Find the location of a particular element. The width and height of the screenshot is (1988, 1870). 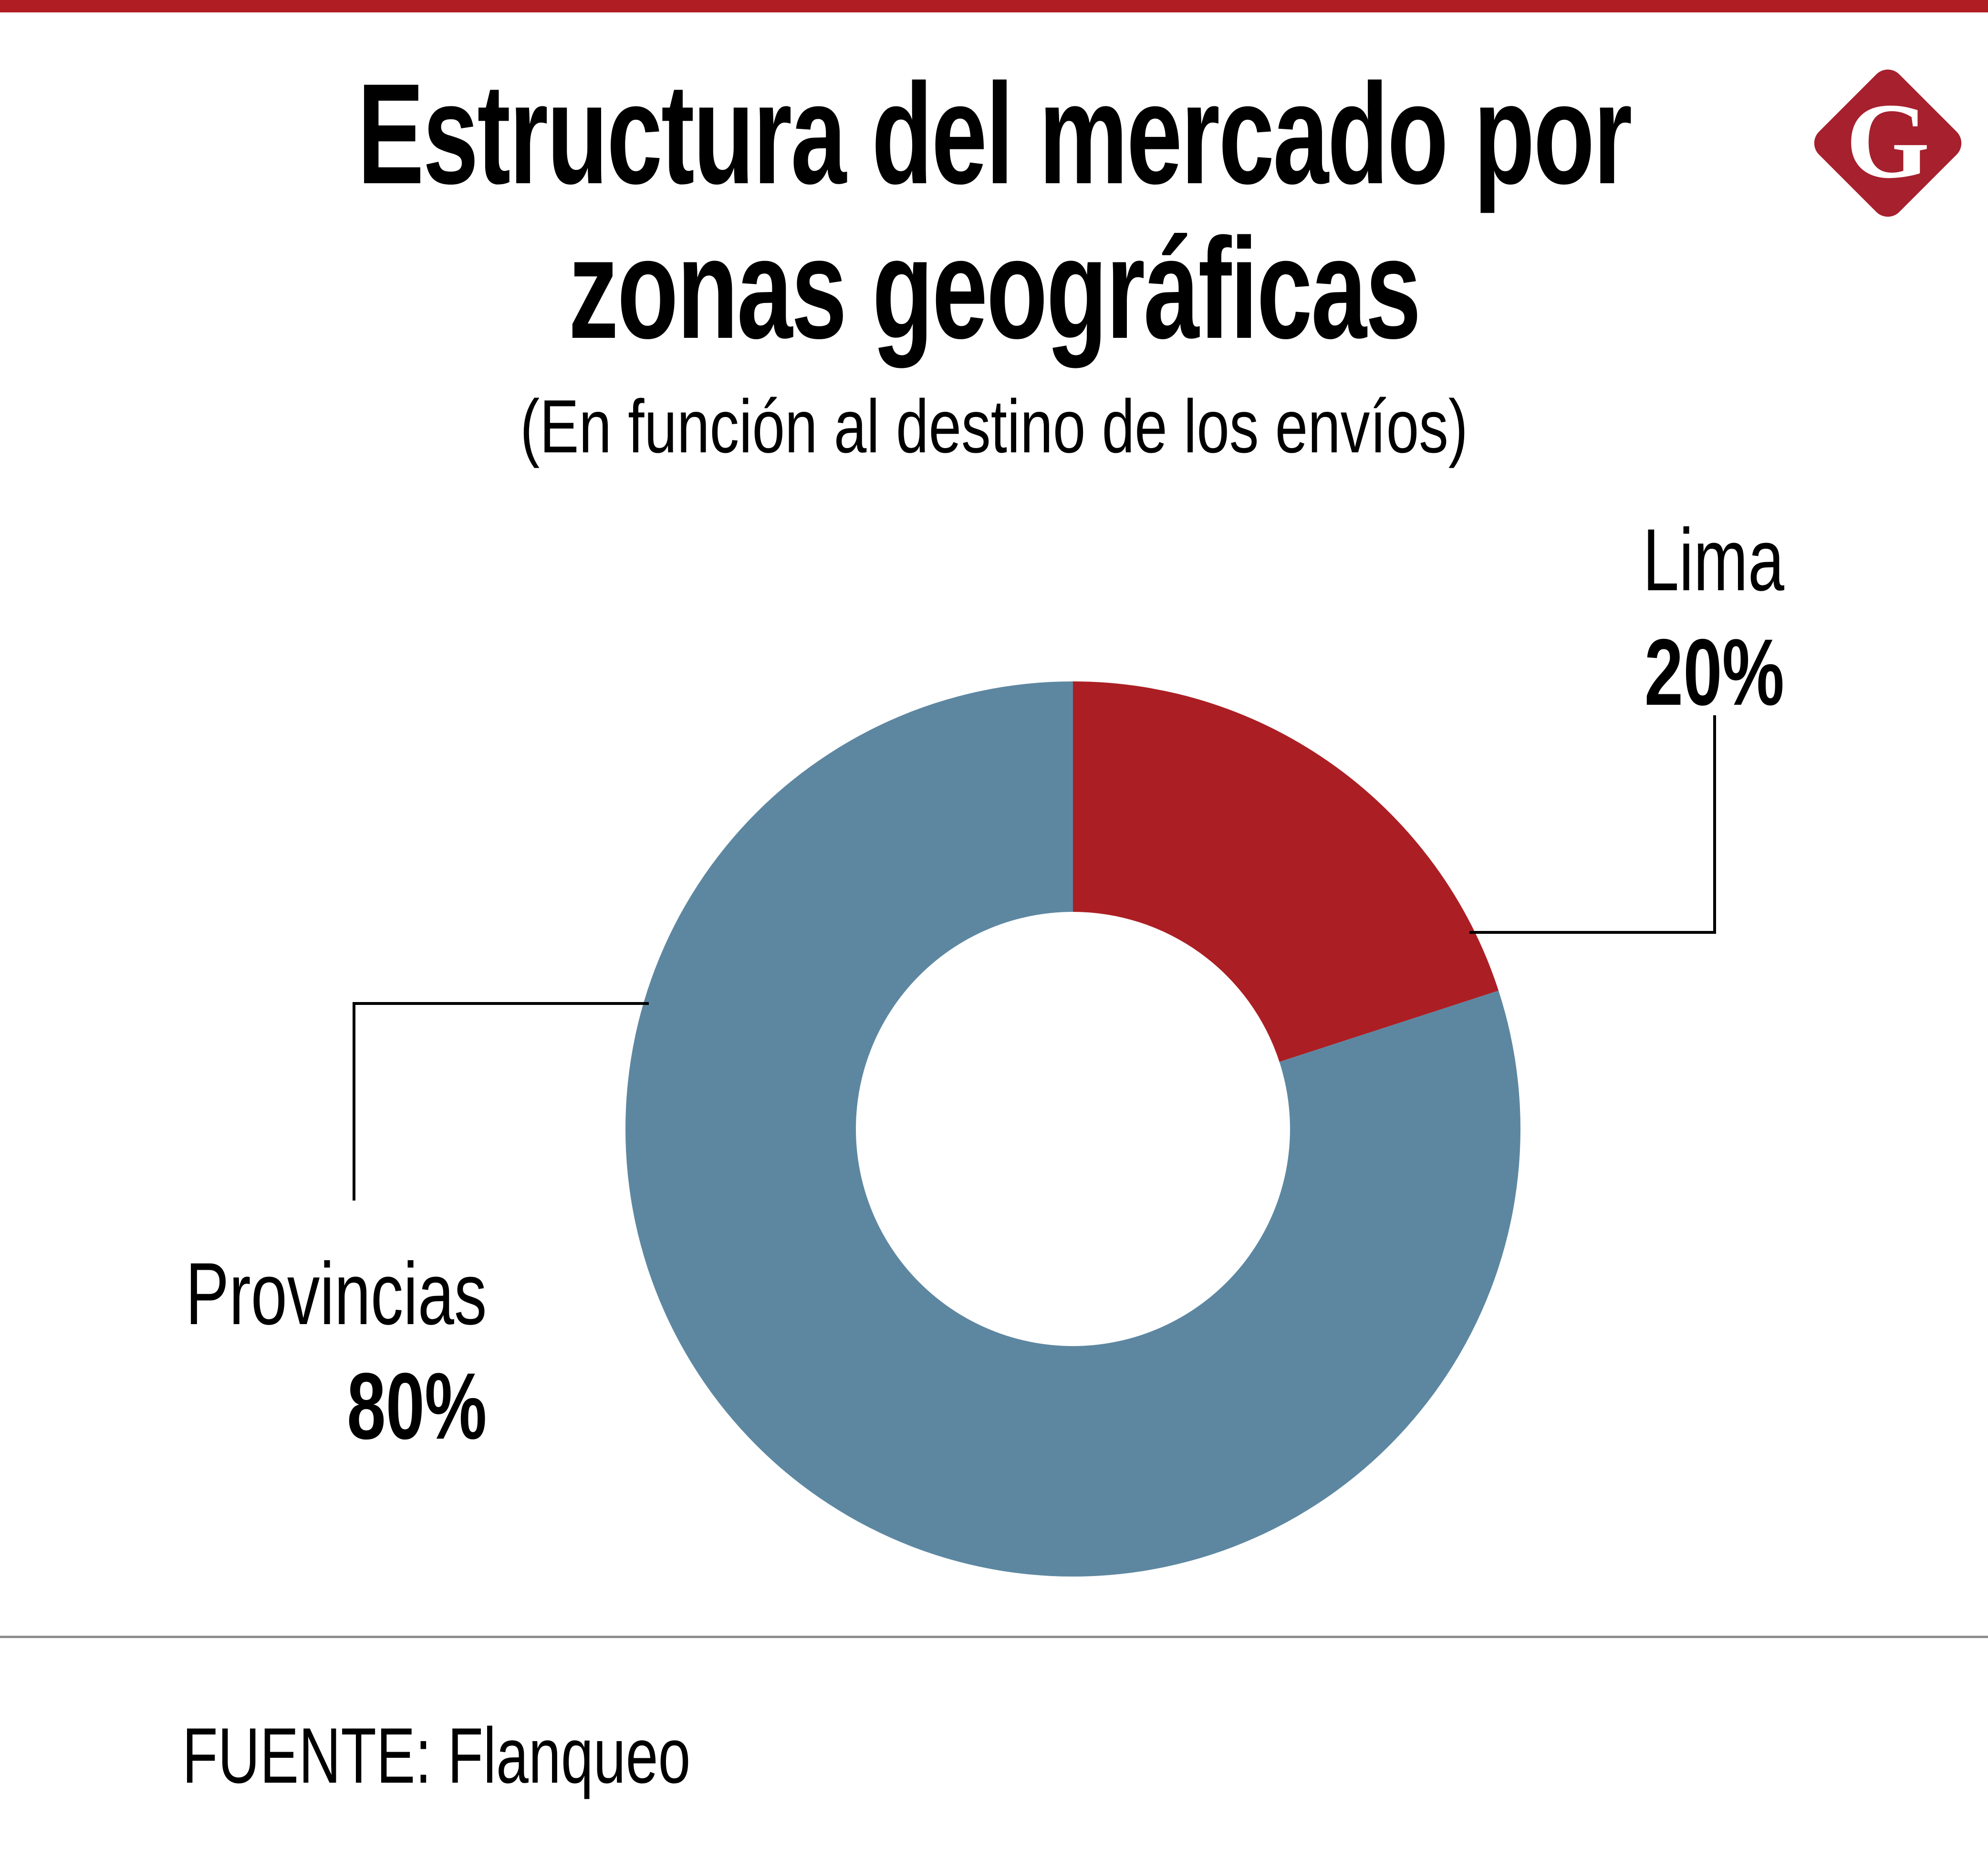

donut-slice-lima is located at coordinates (1286, 871).